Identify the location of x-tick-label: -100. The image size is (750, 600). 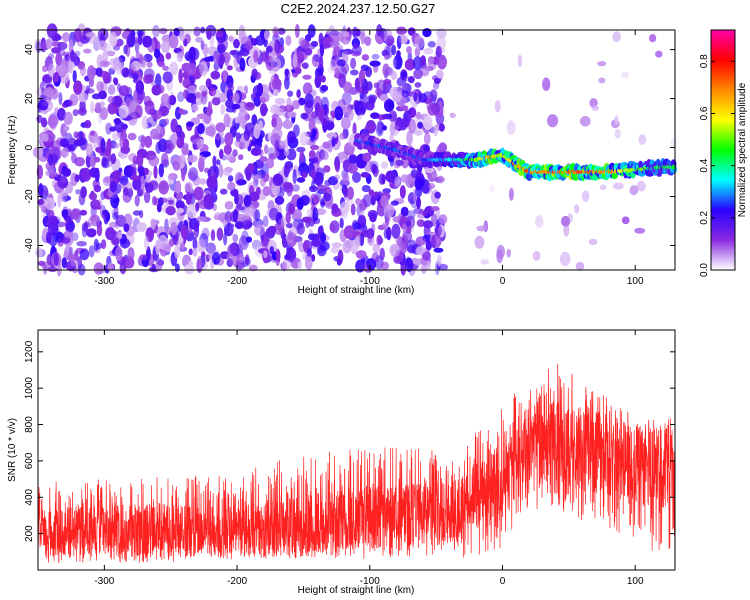
(370, 581).